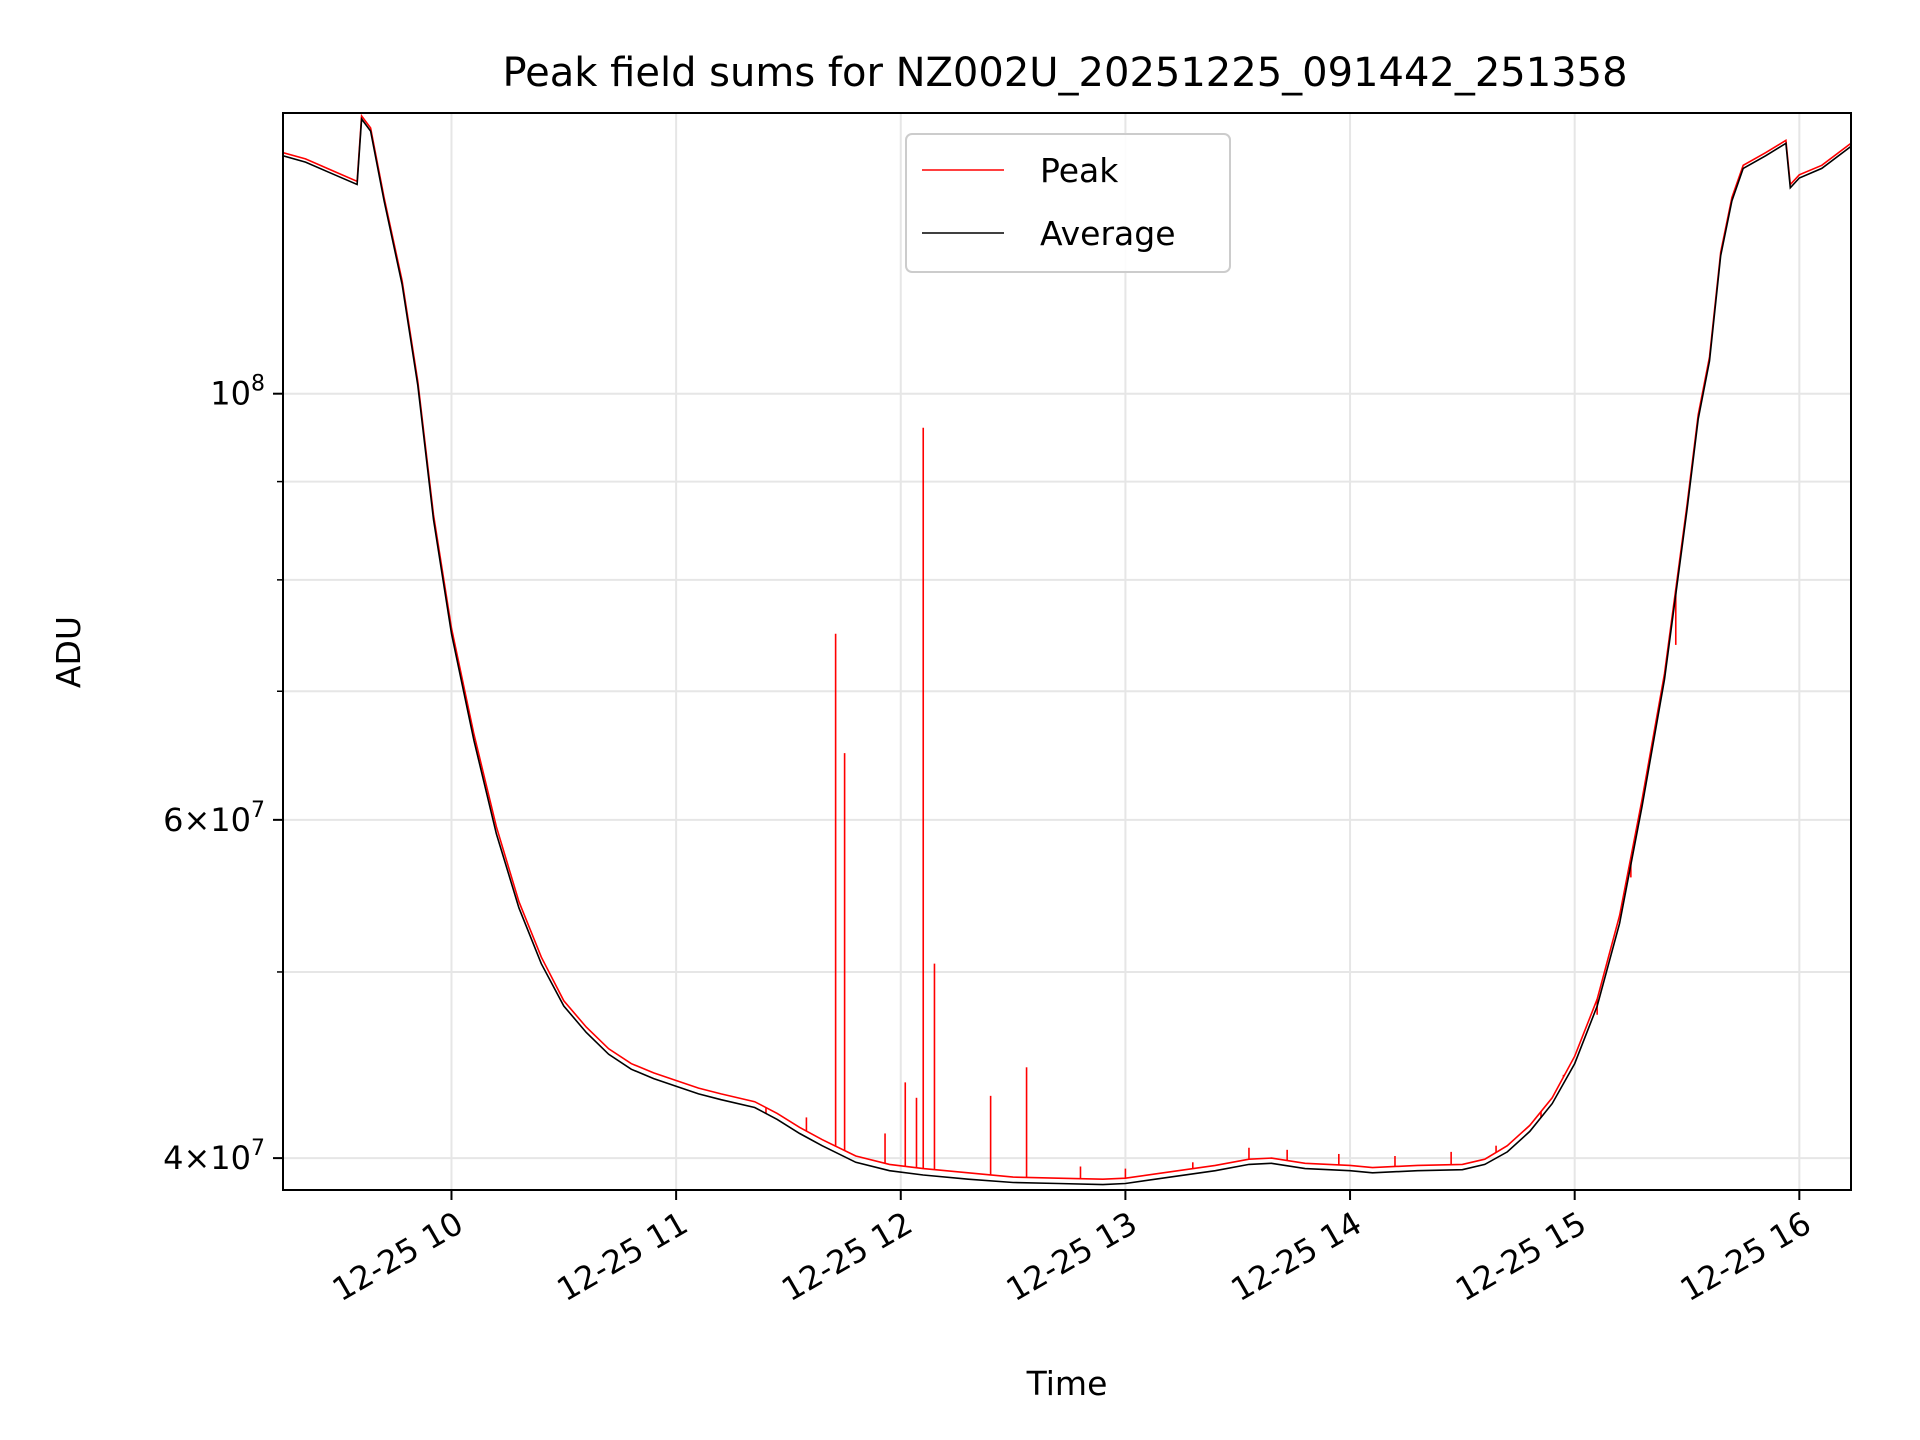 This screenshot has width=1920, height=1440. Describe the element at coordinates (237, 392) in the screenshot. I see `y-tick-label-2: 108` at that location.